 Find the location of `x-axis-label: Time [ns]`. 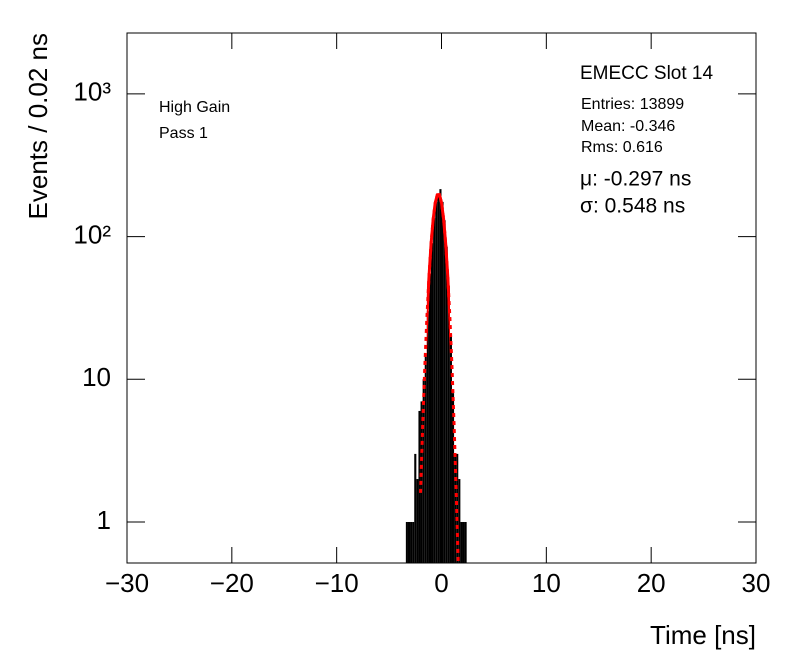

x-axis-label: Time [ns] is located at coordinates (703, 635).